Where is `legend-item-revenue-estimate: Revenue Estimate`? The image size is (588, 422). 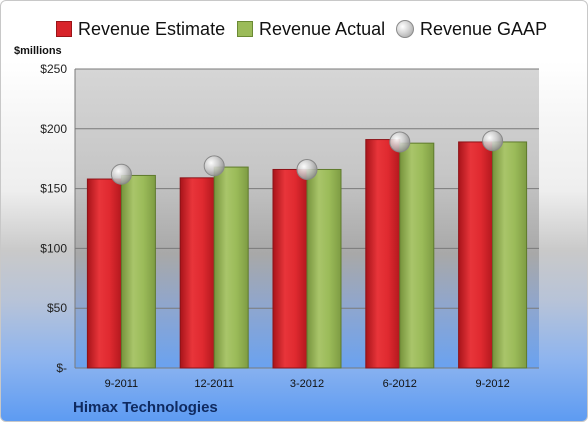 legend-item-revenue-estimate: Revenue Estimate is located at coordinates (140, 29).